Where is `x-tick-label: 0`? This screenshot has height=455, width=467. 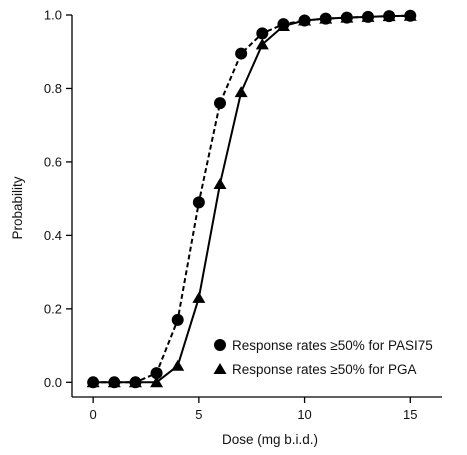
x-tick-label: 0 is located at coordinates (93, 414).